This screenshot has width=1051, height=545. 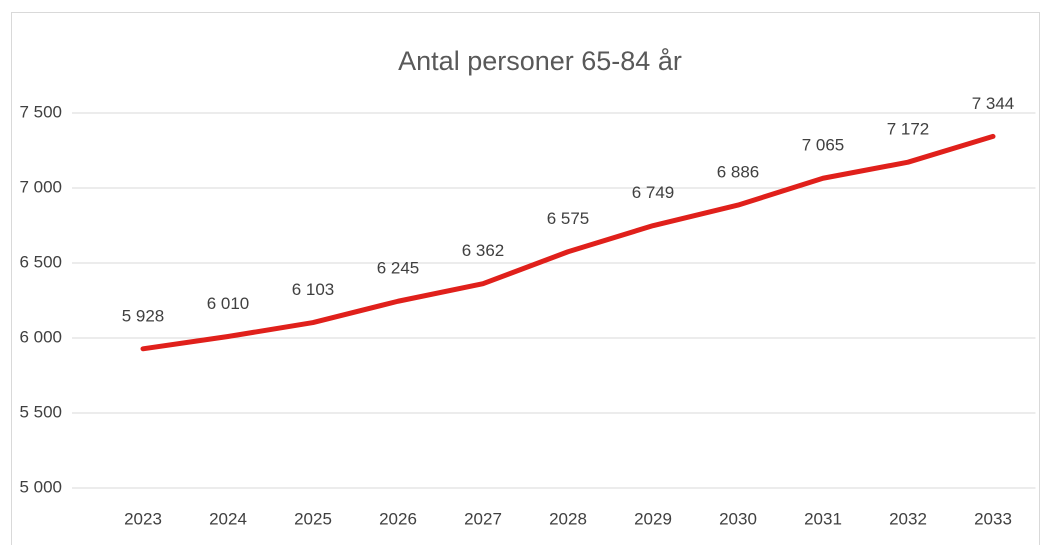 I want to click on y-tick-label: 6 000, so click(x=40, y=336).